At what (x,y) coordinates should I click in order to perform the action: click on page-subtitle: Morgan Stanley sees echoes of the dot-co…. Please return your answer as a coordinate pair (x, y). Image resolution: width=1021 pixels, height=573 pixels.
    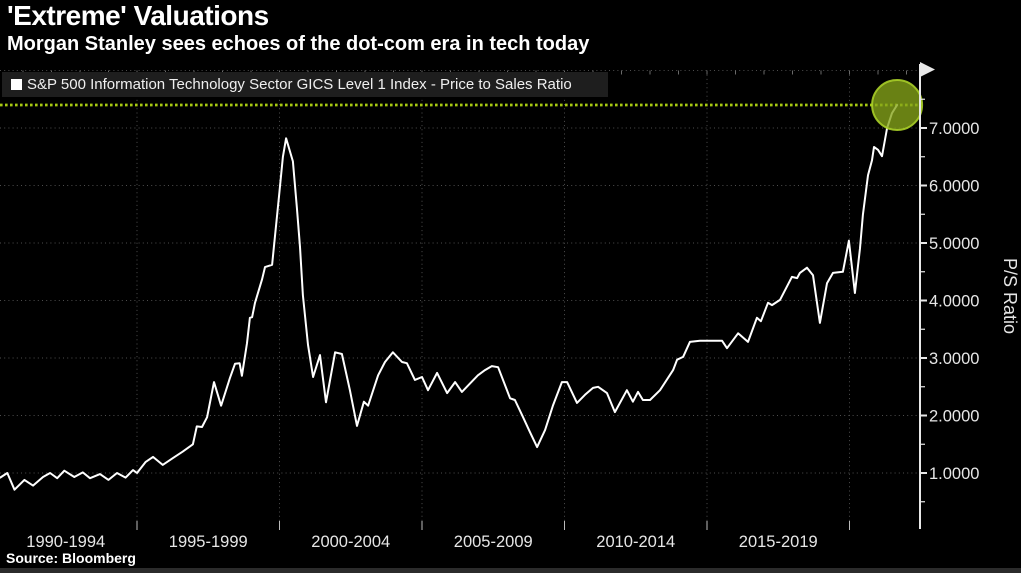
    Looking at the image, I should click on (298, 44).